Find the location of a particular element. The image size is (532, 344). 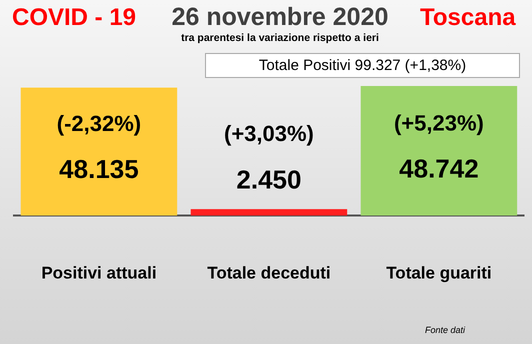

data-label: 48.742 is located at coordinates (439, 168).